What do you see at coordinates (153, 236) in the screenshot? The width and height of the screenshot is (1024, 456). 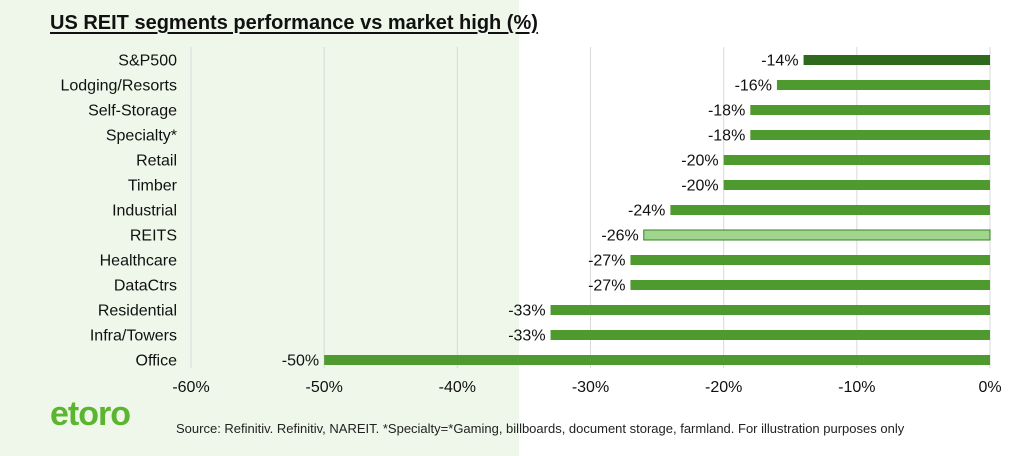 I see `category-label: REITS` at bounding box center [153, 236].